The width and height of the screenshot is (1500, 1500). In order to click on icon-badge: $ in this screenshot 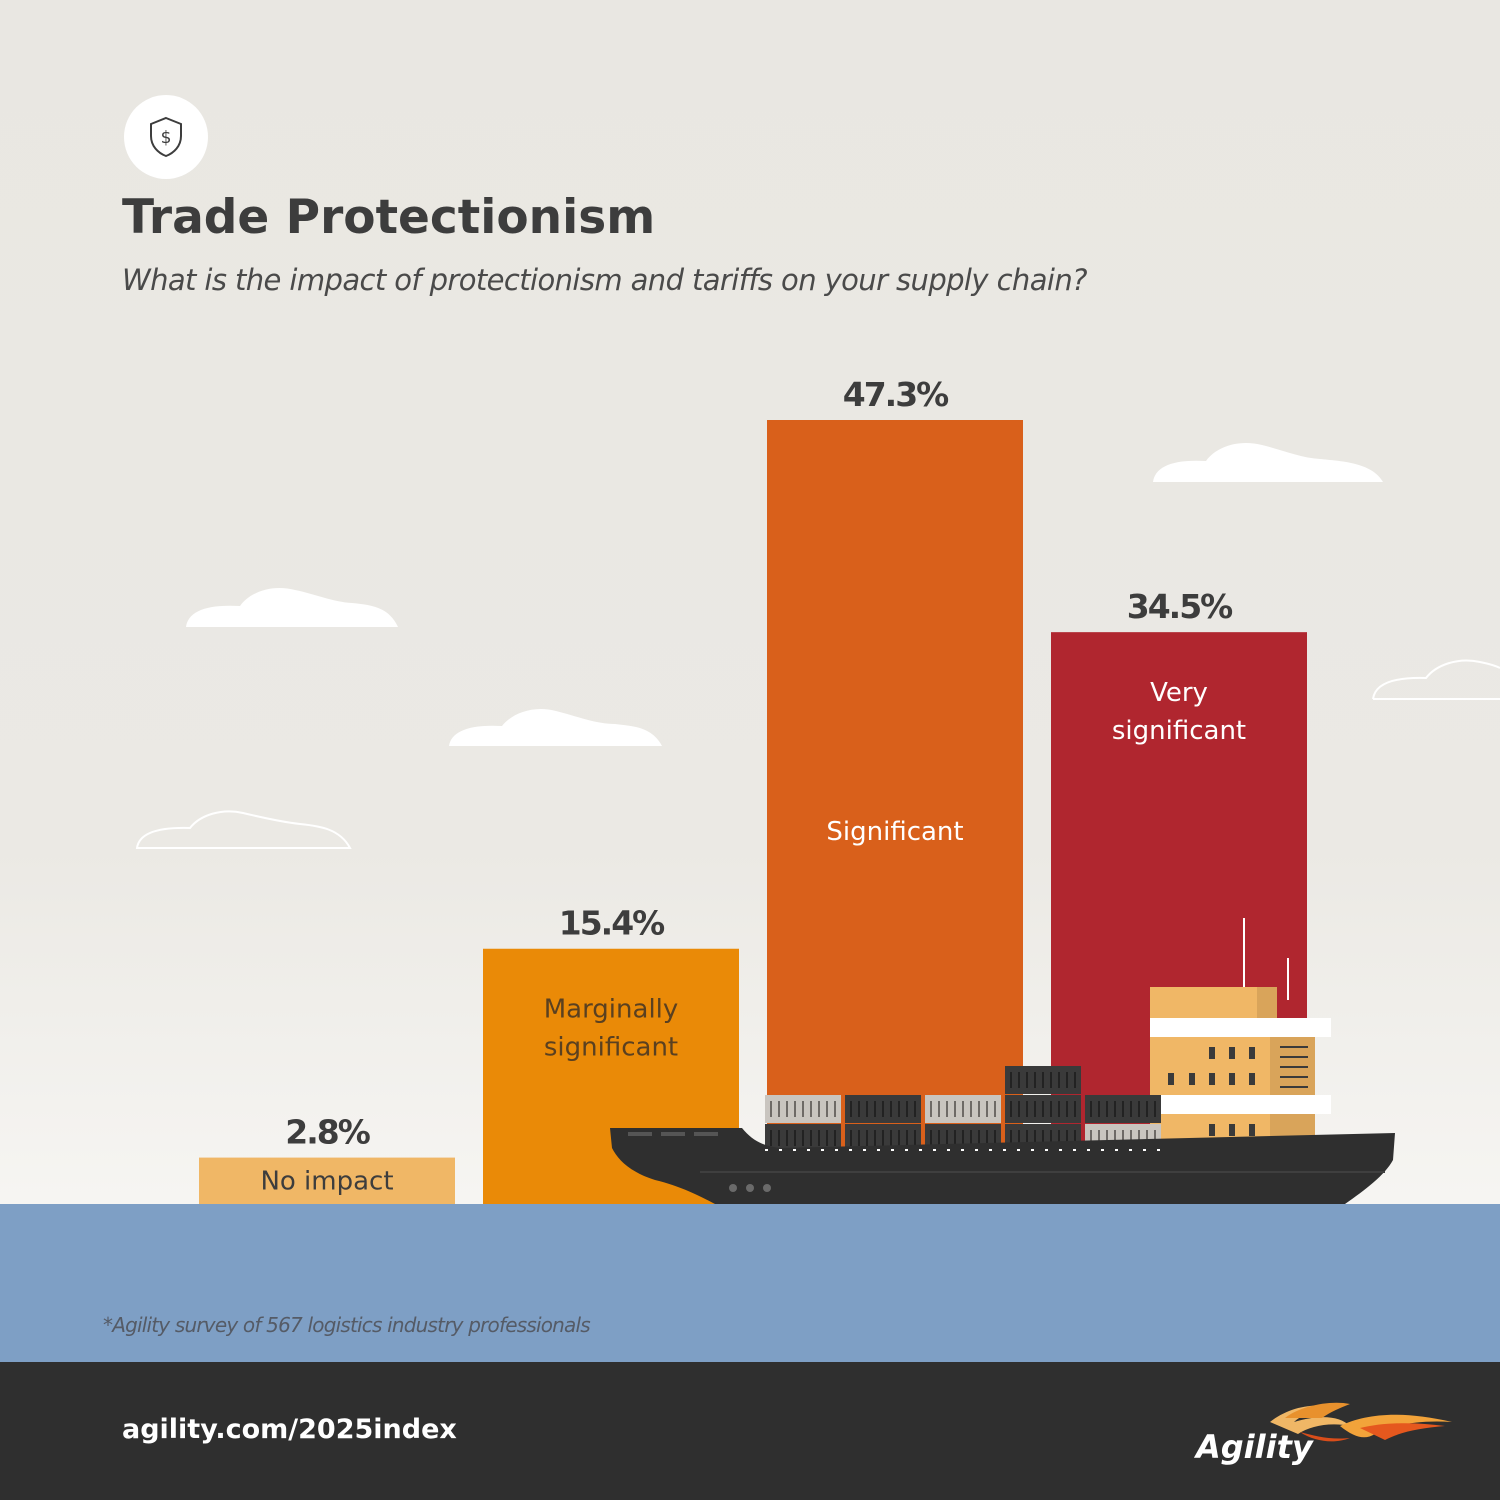, I will do `click(166, 137)`.